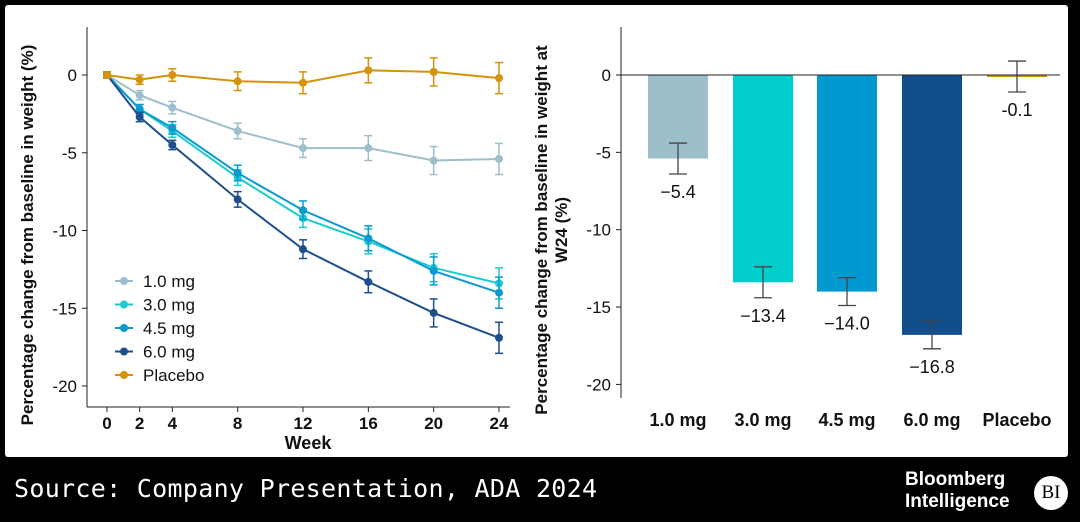 This screenshot has height=522, width=1080. I want to click on x-tick-label: 12, so click(303, 423).